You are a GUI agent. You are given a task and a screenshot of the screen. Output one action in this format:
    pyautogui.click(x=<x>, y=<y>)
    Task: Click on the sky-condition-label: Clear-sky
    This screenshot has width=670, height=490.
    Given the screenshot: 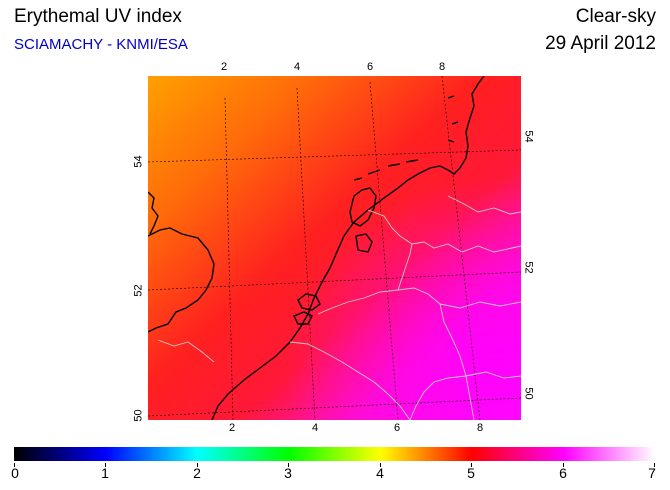 What is the action you would take?
    pyautogui.click(x=615, y=16)
    